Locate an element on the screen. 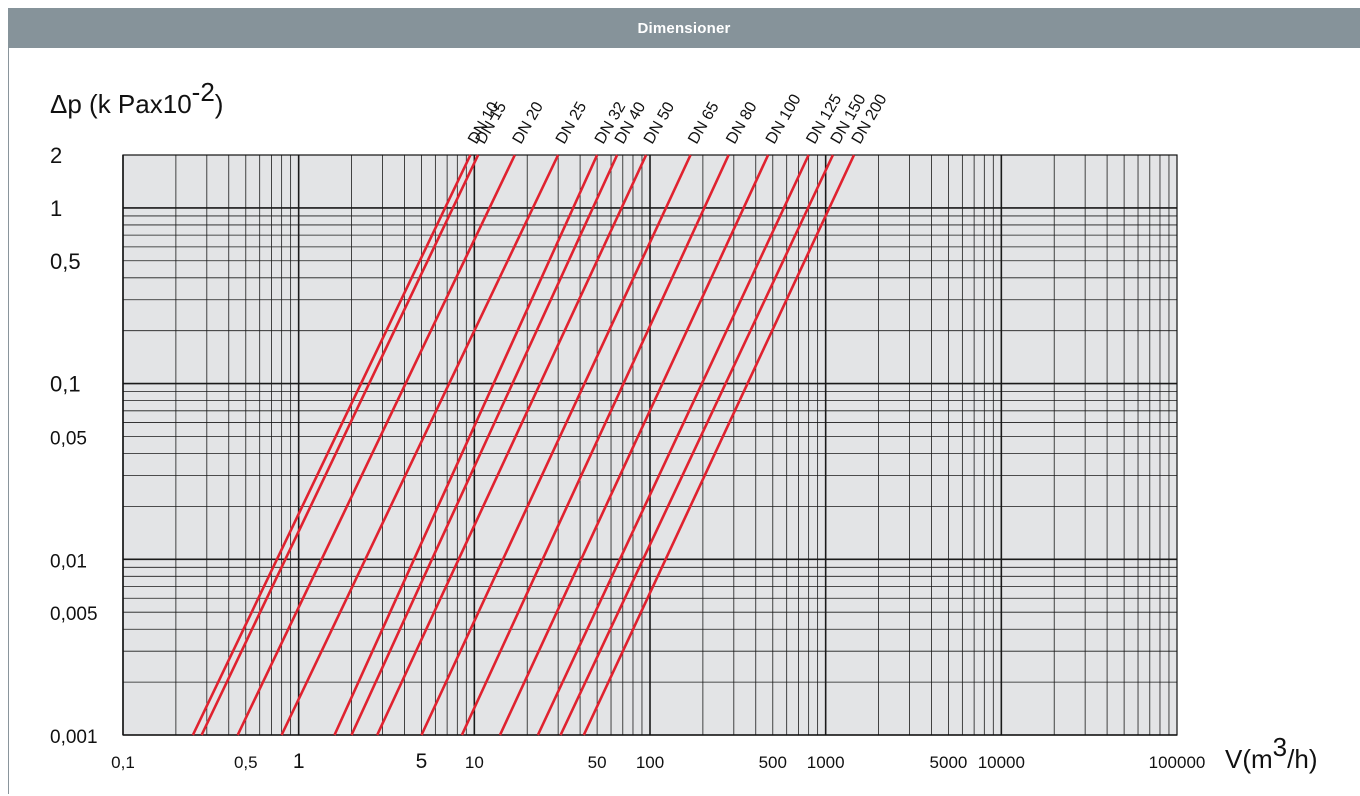 This screenshot has width=1360, height=796. x-tick-label: 100 is located at coordinates (650, 762).